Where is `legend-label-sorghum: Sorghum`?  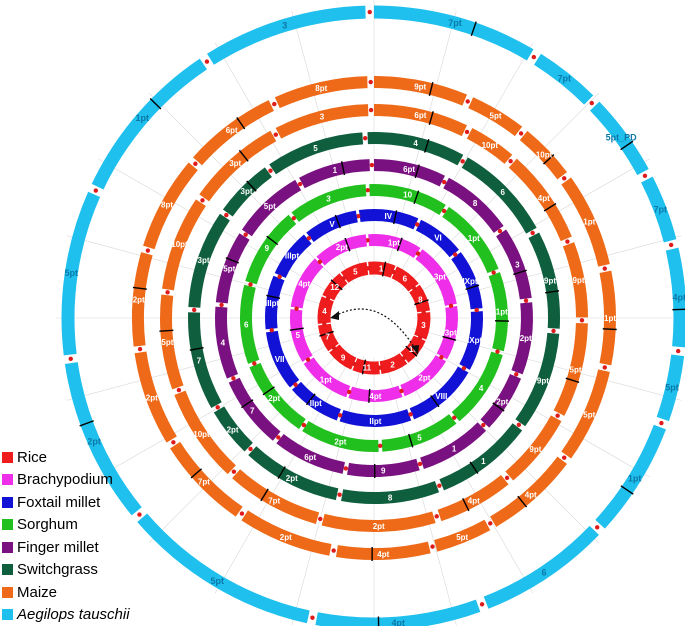
legend-label-sorghum: Sorghum is located at coordinates (47, 525).